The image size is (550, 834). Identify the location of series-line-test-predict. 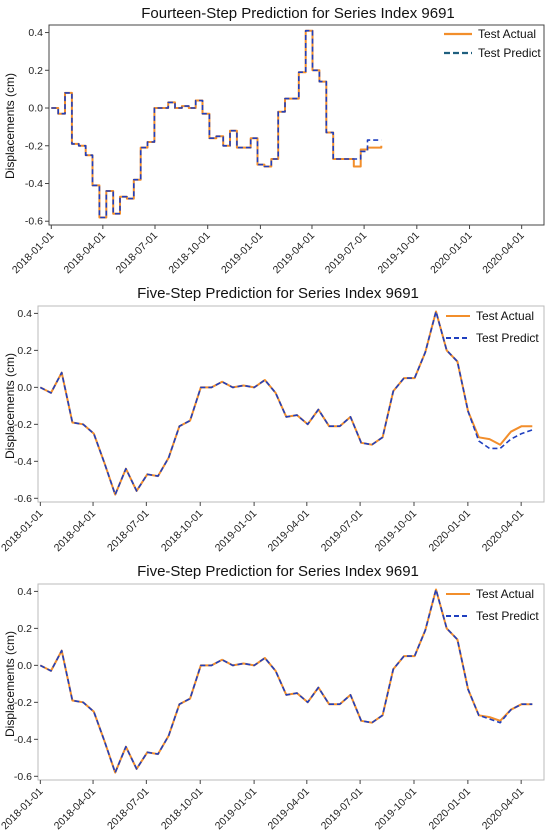
(216, 124).